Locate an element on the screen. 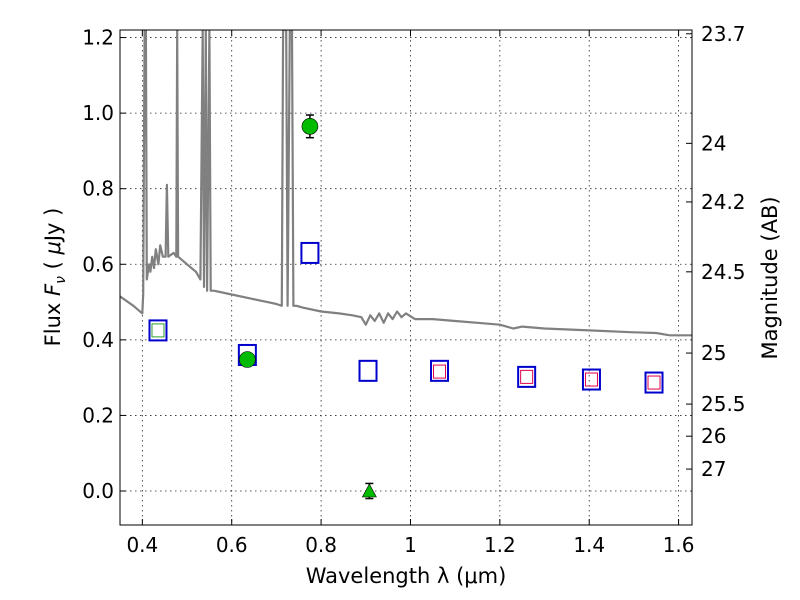  x-tick-label: 0.8 is located at coordinates (321, 545).